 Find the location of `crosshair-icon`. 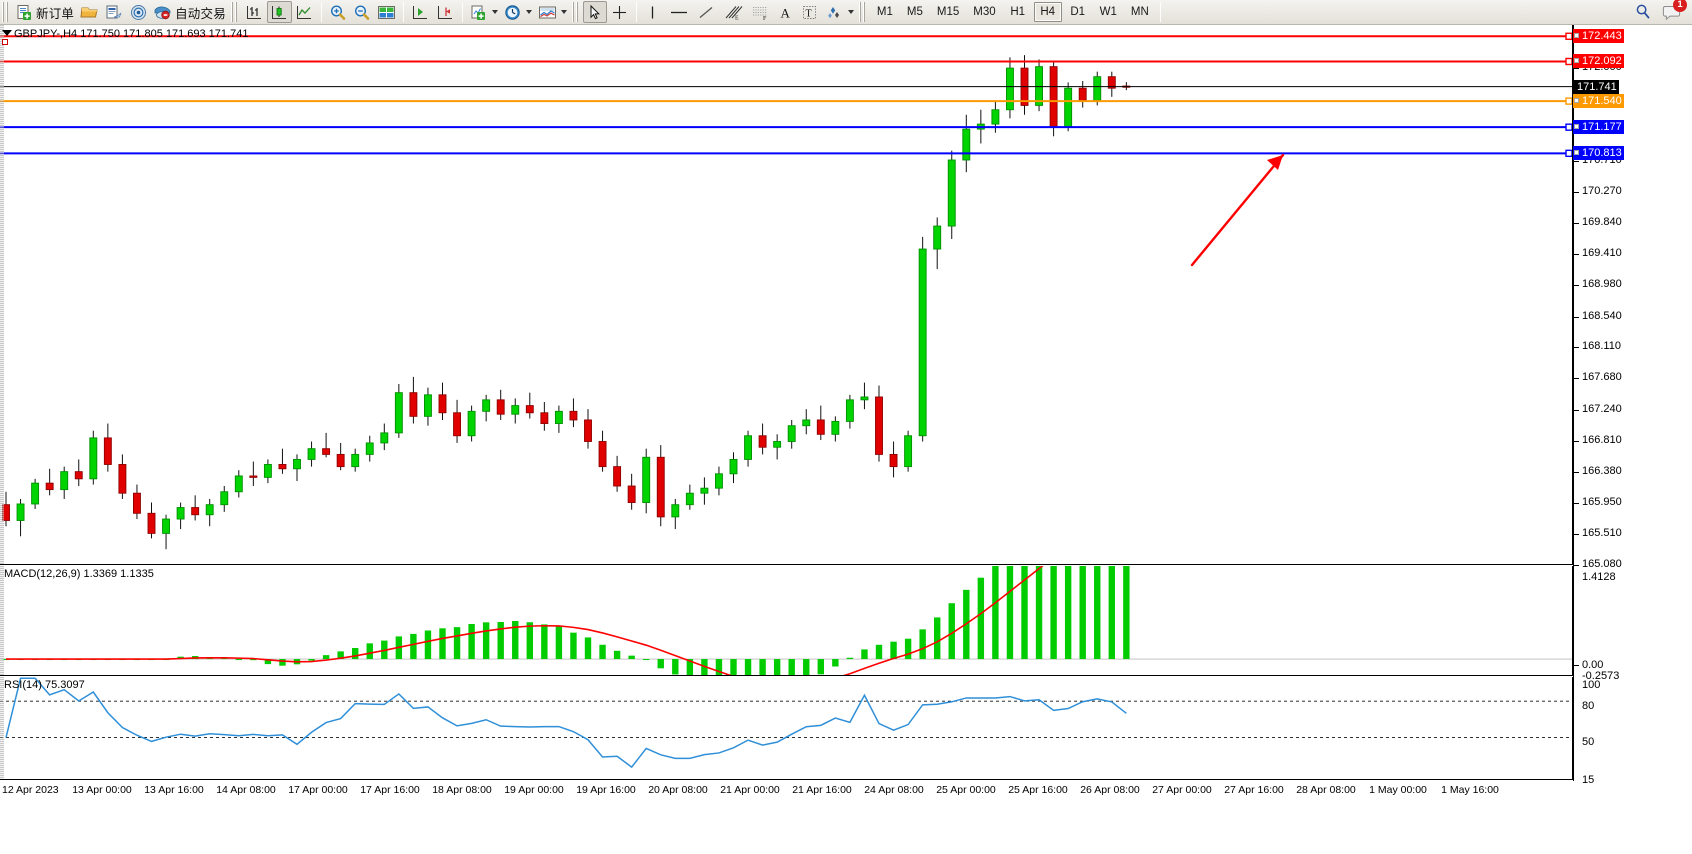

crosshair-icon is located at coordinates (619, 12).